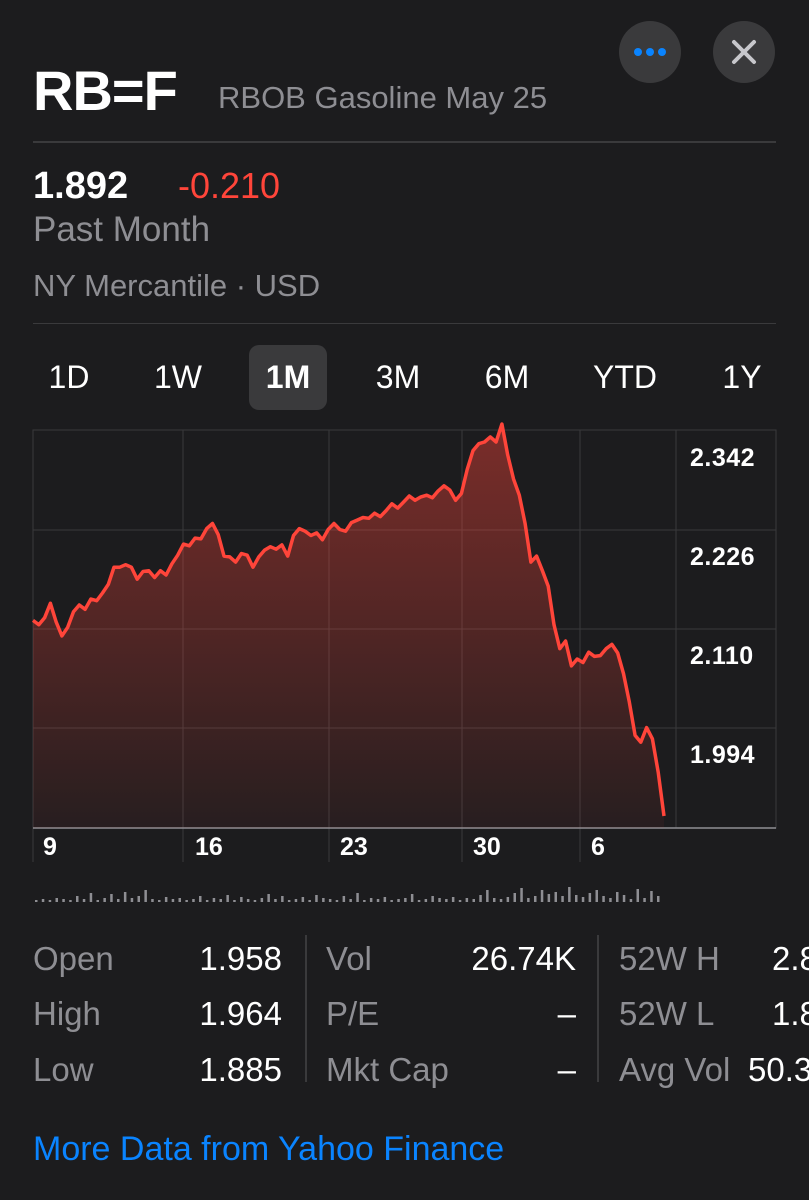  Describe the element at coordinates (63, 1069) in the screenshot. I see `stat-label-low: Low` at that location.